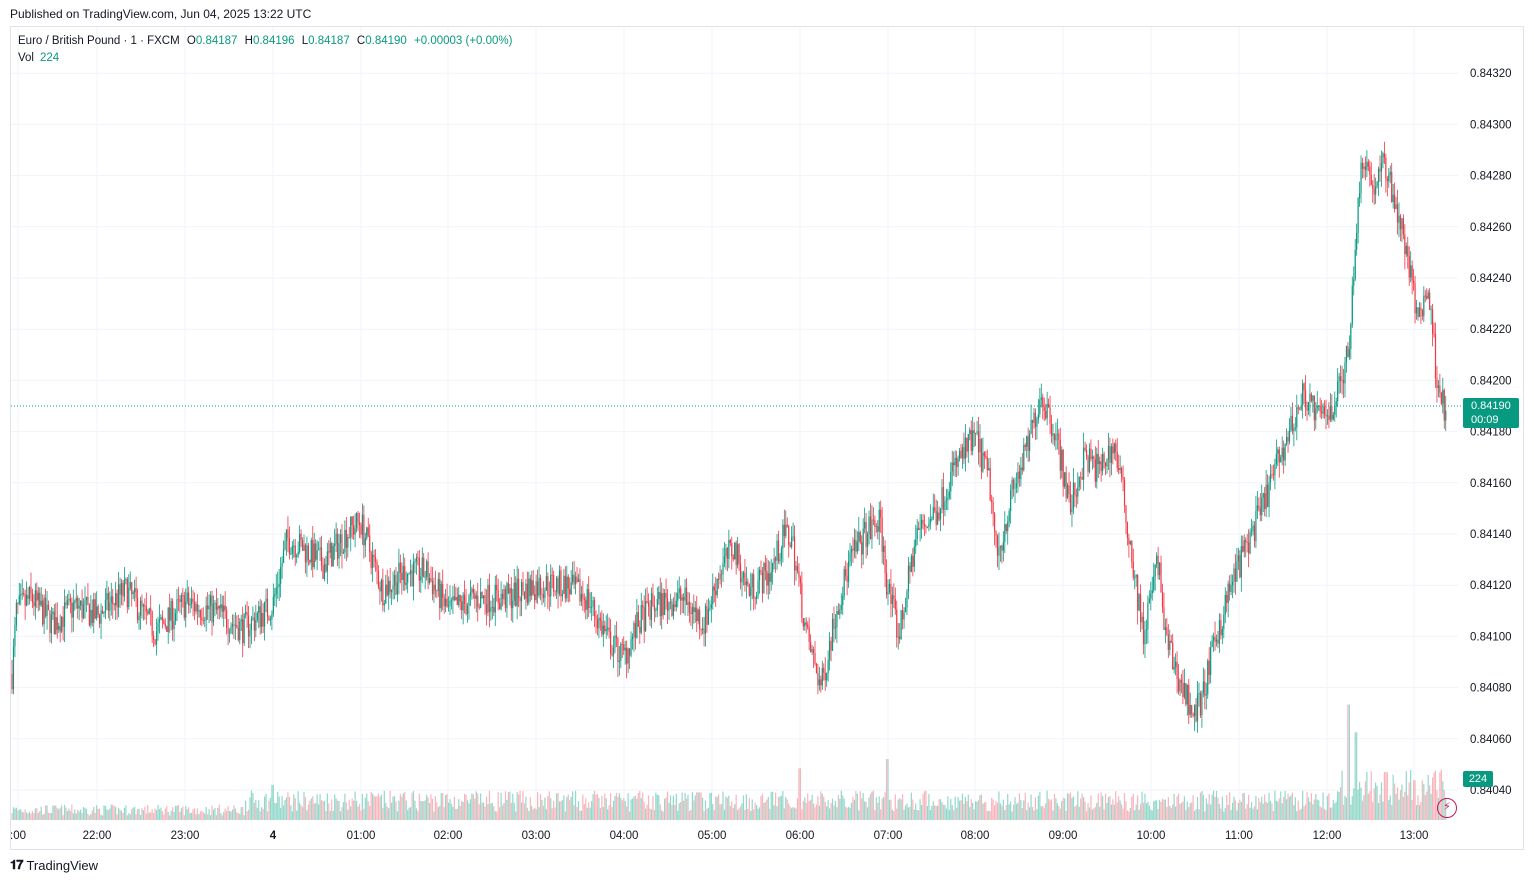  What do you see at coordinates (54, 865) in the screenshot?
I see `tradingview-brand: 𝟏𝟕 TradingView` at bounding box center [54, 865].